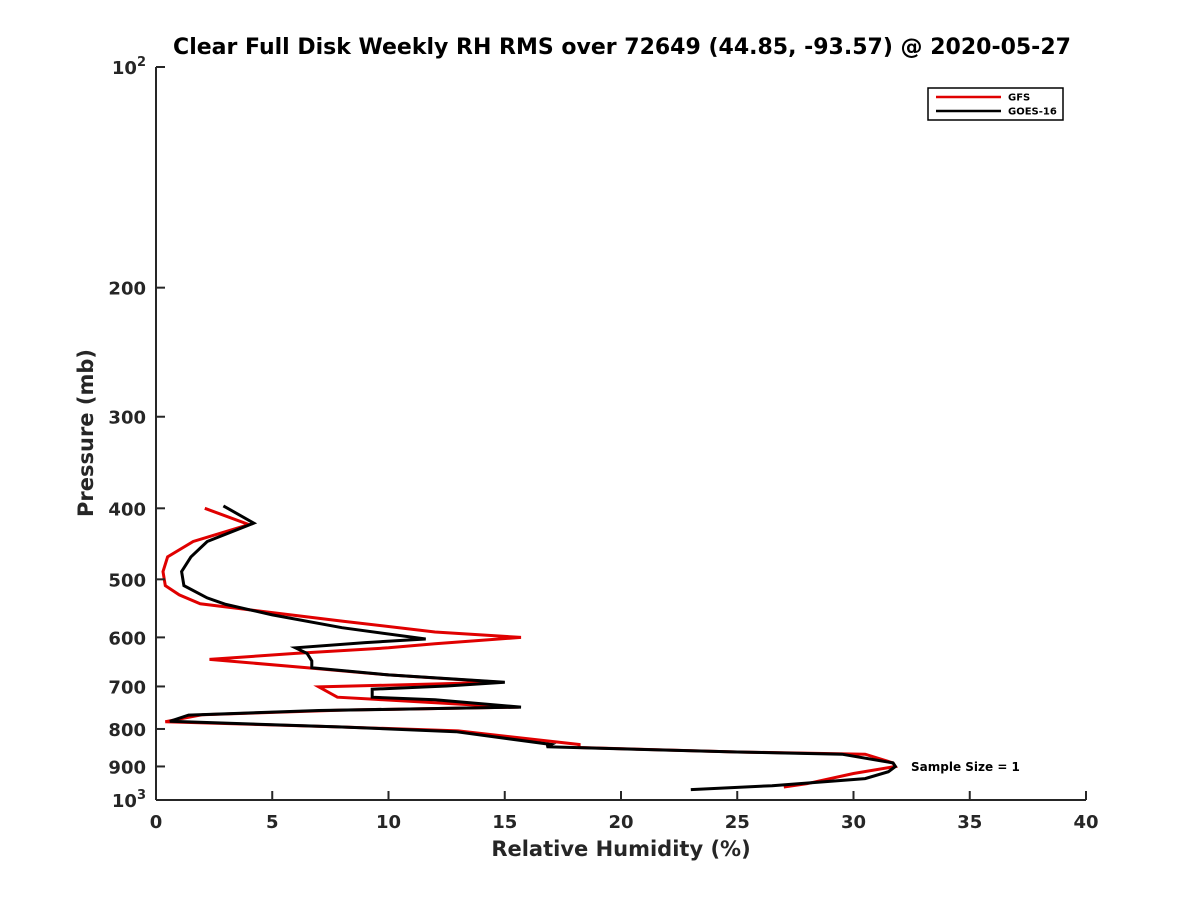  Describe the element at coordinates (127, 509) in the screenshot. I see `y-tick-label: 400` at that location.